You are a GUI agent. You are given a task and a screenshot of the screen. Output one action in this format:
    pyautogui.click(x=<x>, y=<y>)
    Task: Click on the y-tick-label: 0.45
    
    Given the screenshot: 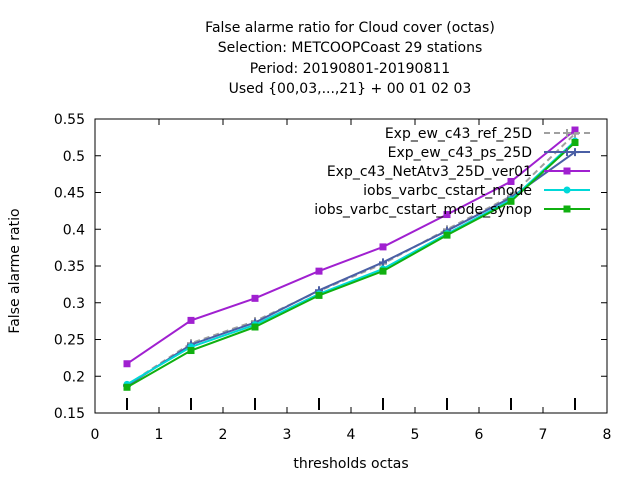 What is the action you would take?
    pyautogui.click(x=69, y=194)
    